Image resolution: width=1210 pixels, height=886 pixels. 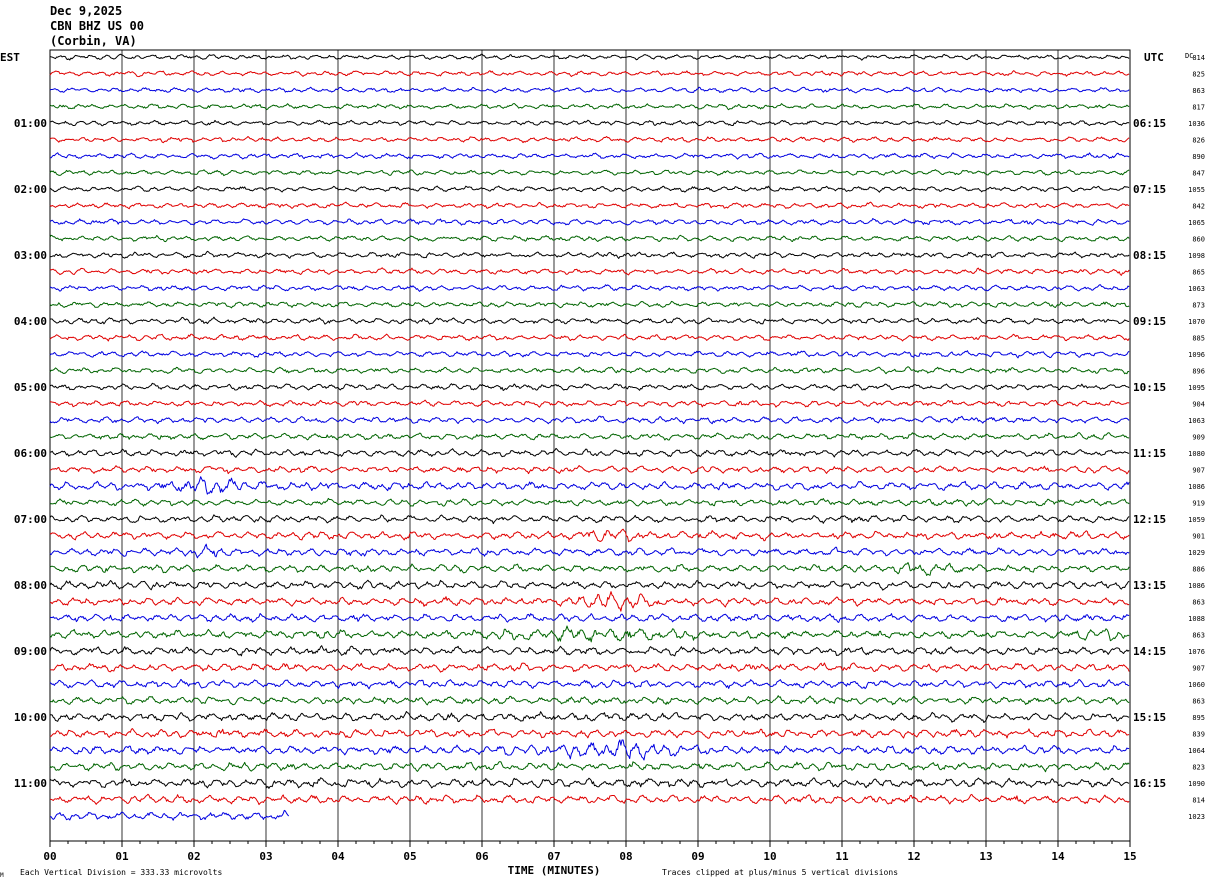 What do you see at coordinates (30, 123) in the screenshot?
I see `left-hour-label: 01:00` at bounding box center [30, 123].